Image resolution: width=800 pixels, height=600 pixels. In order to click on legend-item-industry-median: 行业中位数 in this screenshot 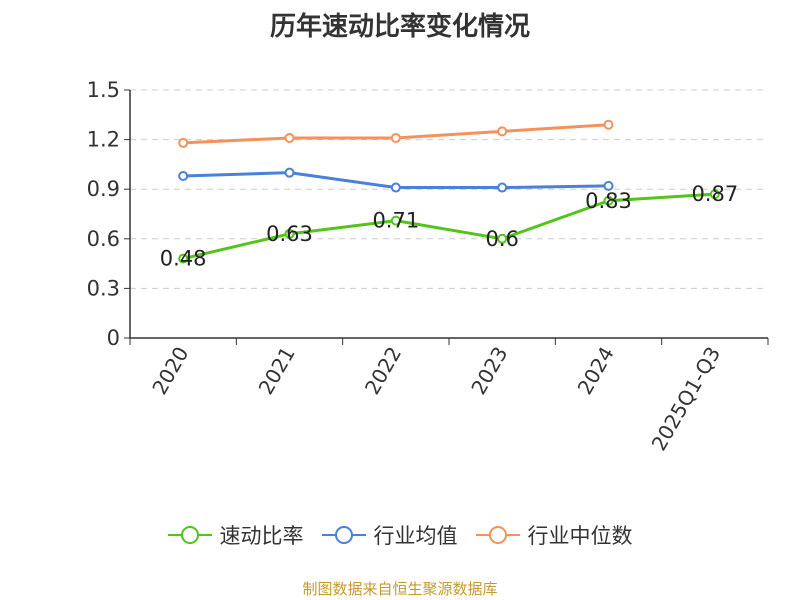, I will do `click(554, 535)`.